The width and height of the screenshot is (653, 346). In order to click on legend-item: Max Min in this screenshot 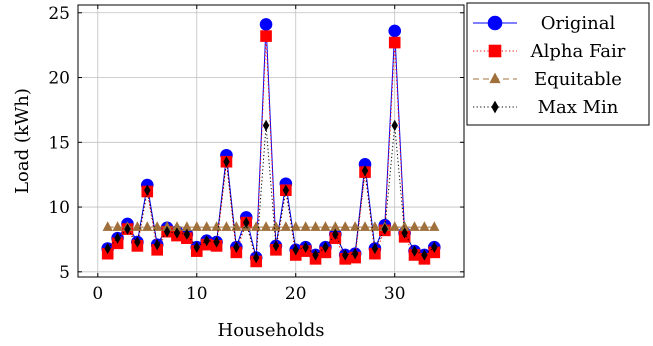, I will do `click(546, 107)`.